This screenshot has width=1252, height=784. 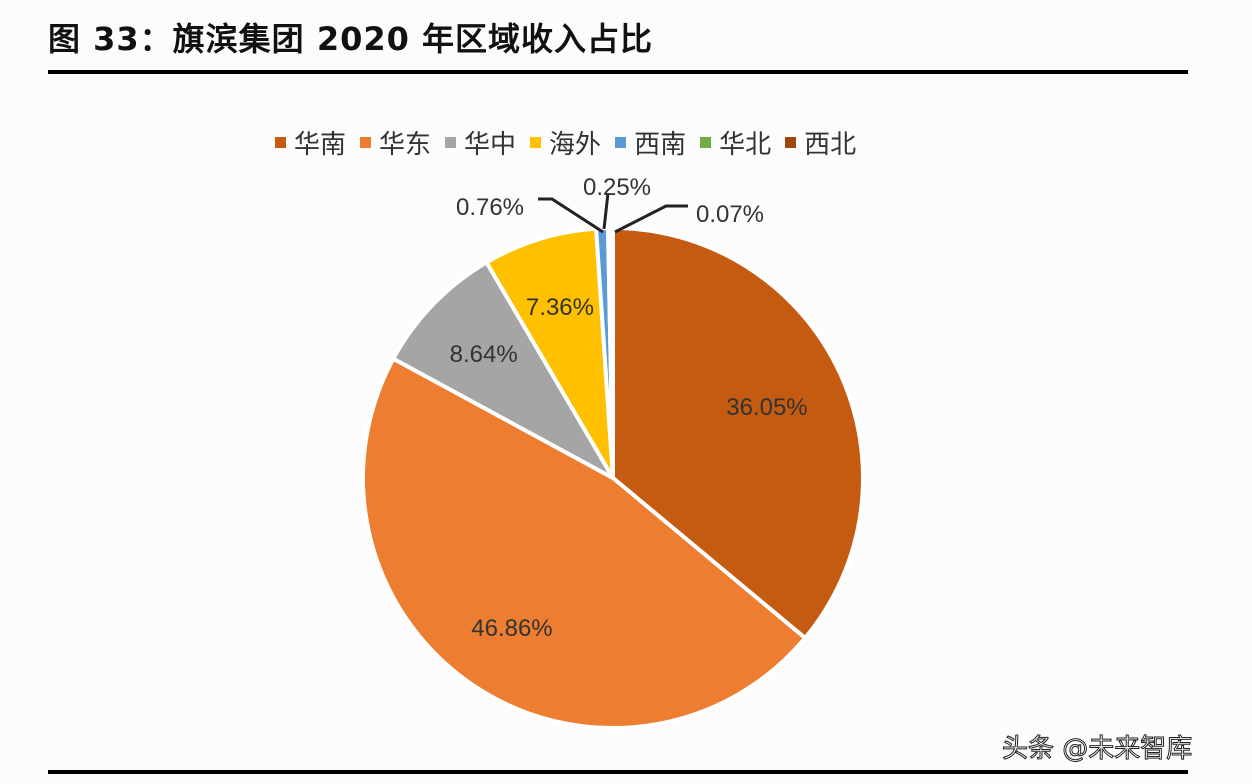 I want to click on legend-label: 华东, so click(x=405, y=145).